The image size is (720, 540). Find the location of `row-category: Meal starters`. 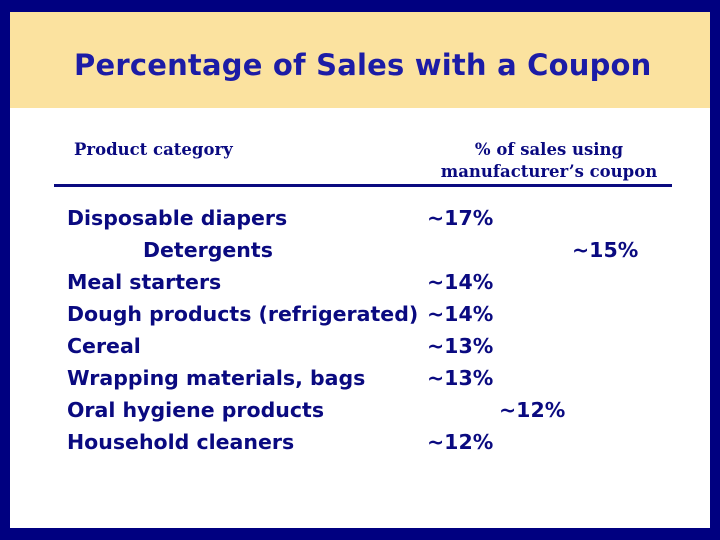

row-category: Meal starters is located at coordinates (144, 282).